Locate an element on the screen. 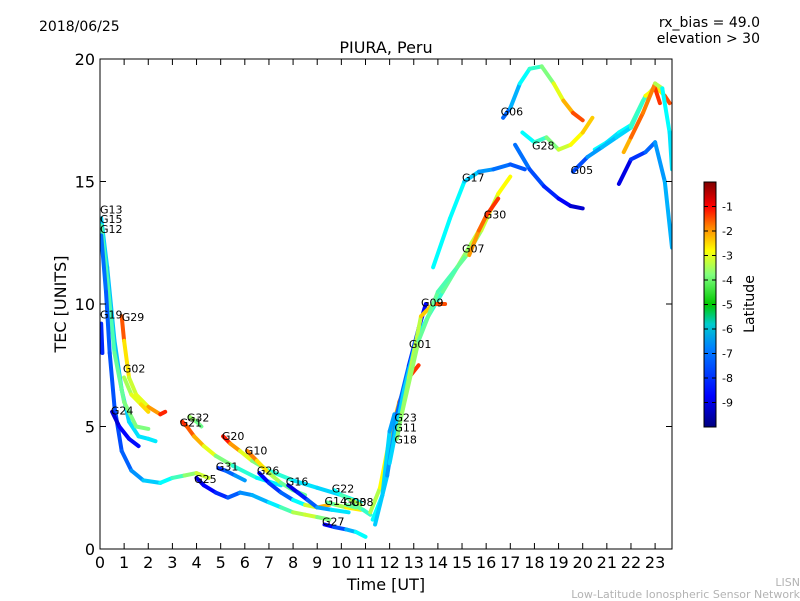 The image size is (800, 601). y-axis-label: TEC [UNITS] is located at coordinates (60, 305).